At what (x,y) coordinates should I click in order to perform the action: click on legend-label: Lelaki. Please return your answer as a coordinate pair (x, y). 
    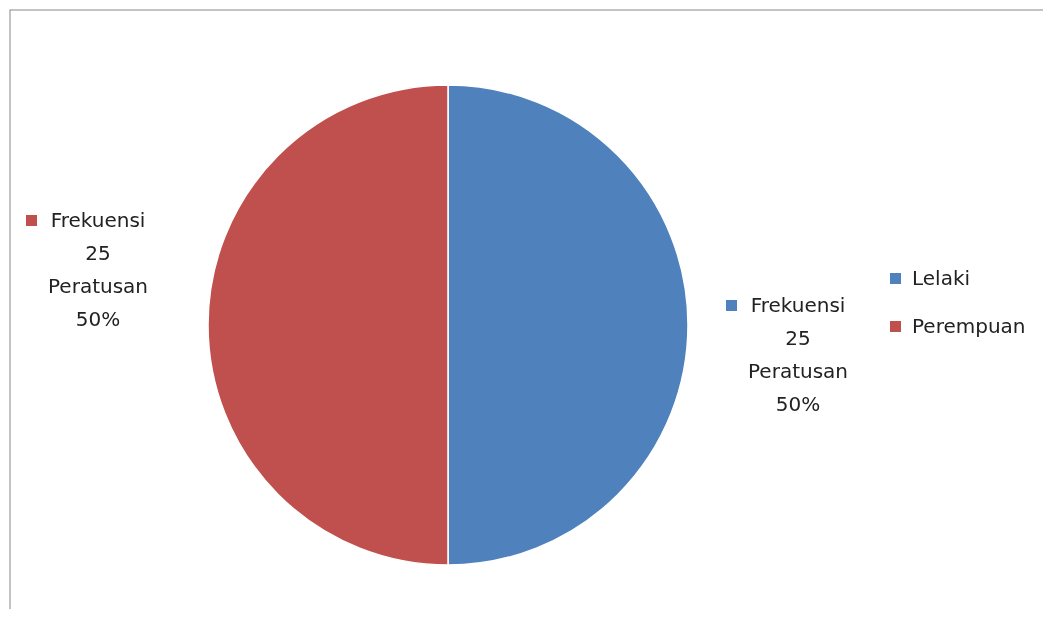
    Looking at the image, I should click on (941, 278).